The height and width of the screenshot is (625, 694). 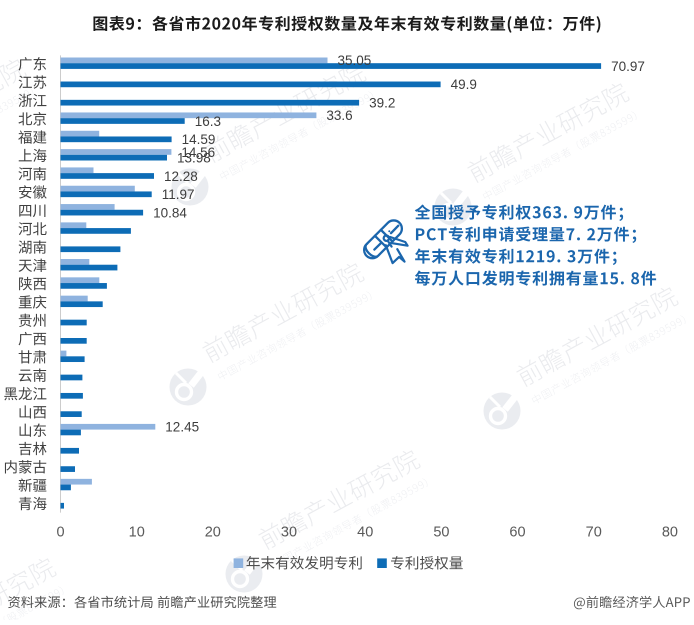 What do you see at coordinates (441, 533) in the screenshot?
I see `svg-text: 50` at bounding box center [441, 533].